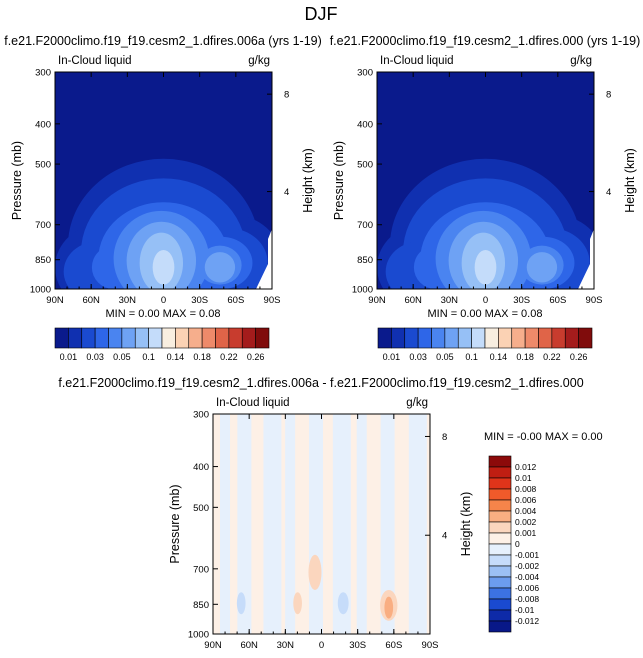 The width and height of the screenshot is (643, 658). I want to click on colorbar-label: -0.012, so click(527, 621).